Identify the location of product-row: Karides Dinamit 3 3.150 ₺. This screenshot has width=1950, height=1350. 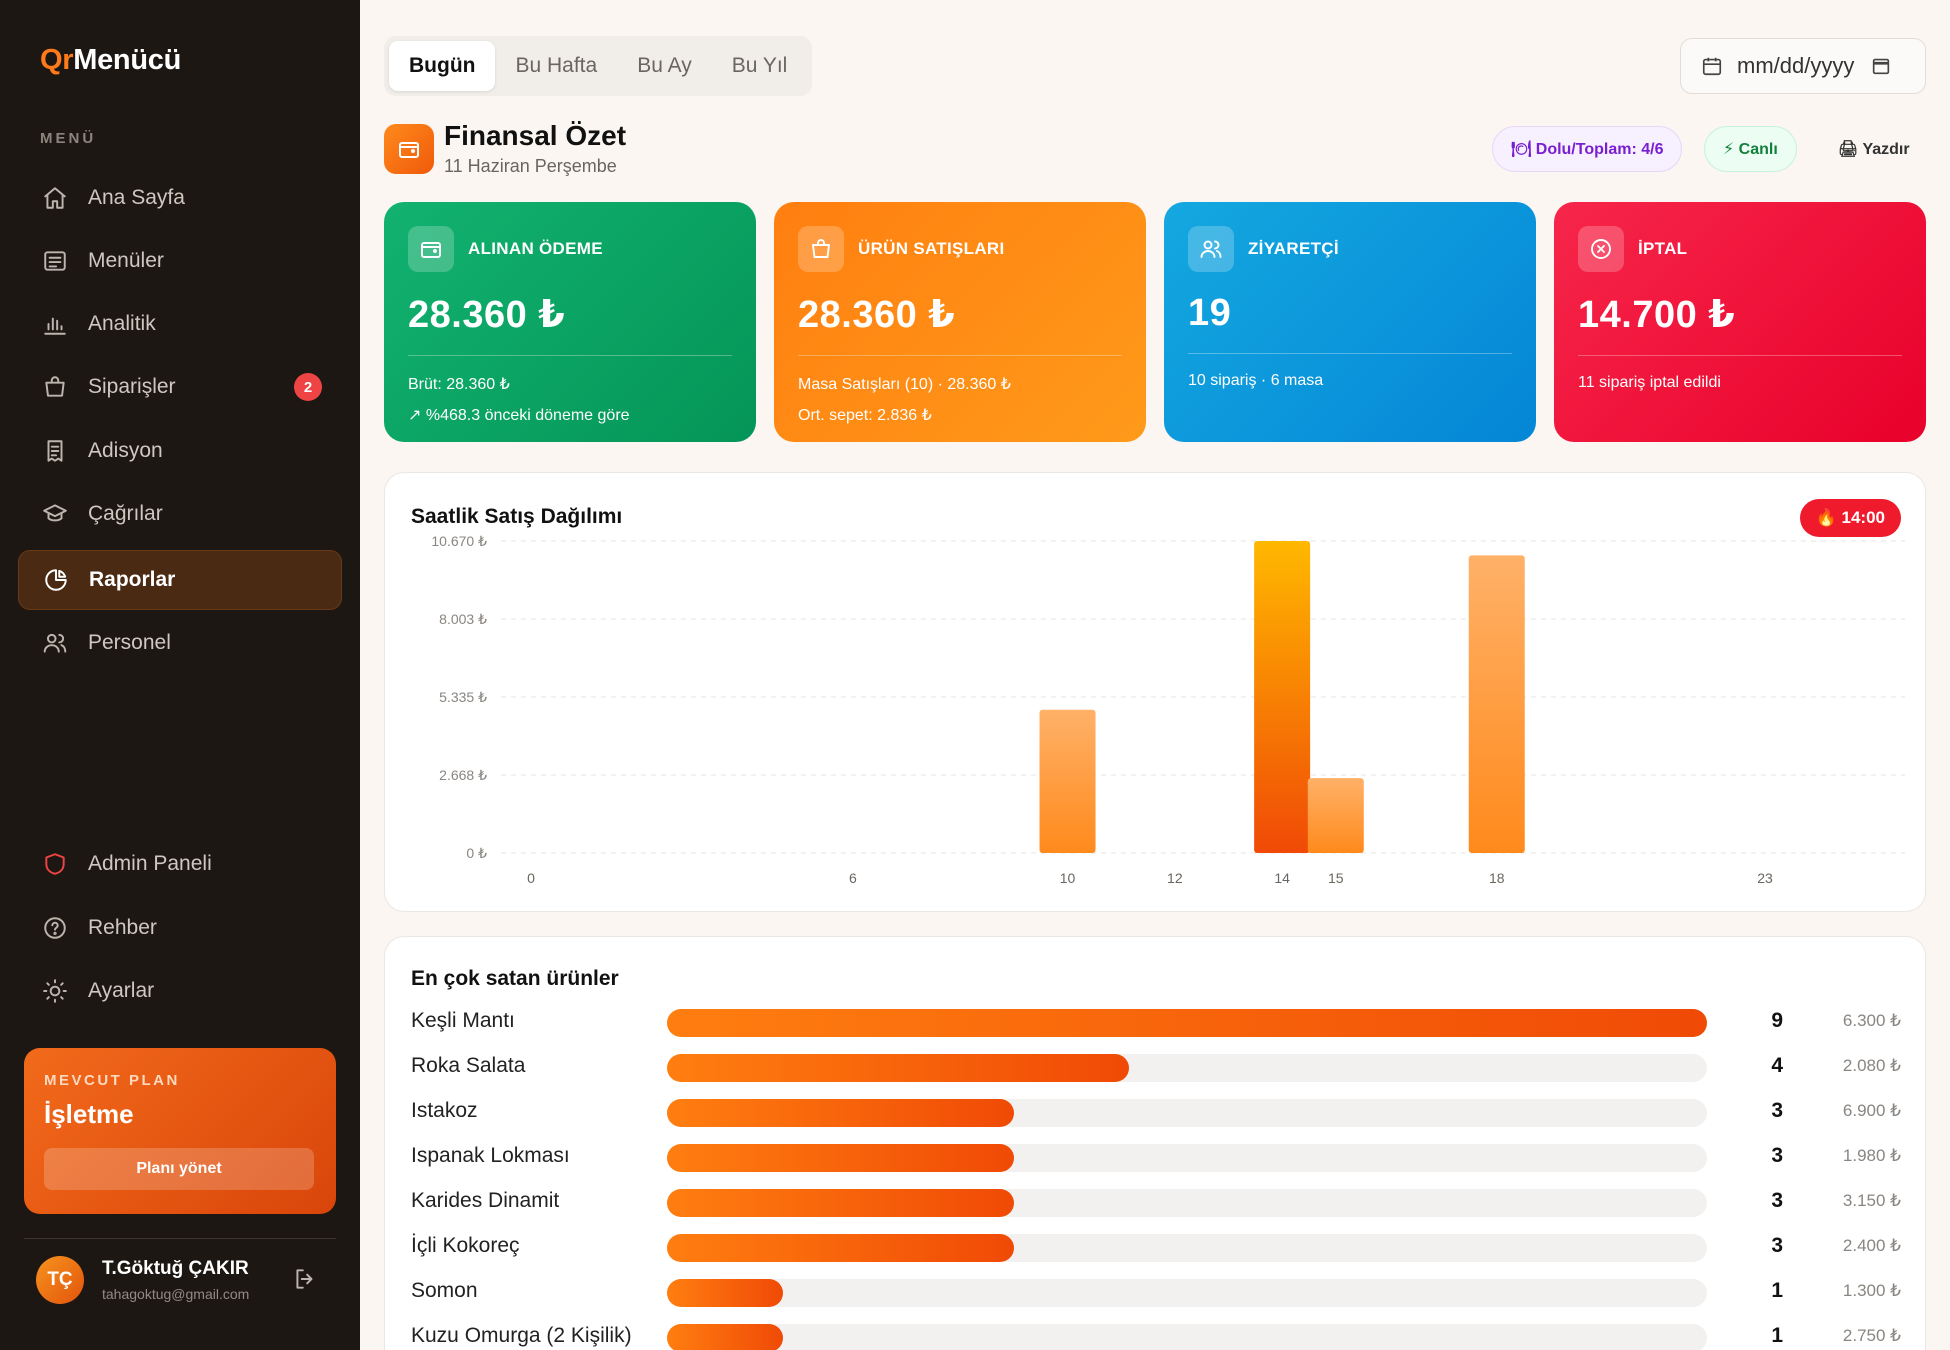
(1156, 1203).